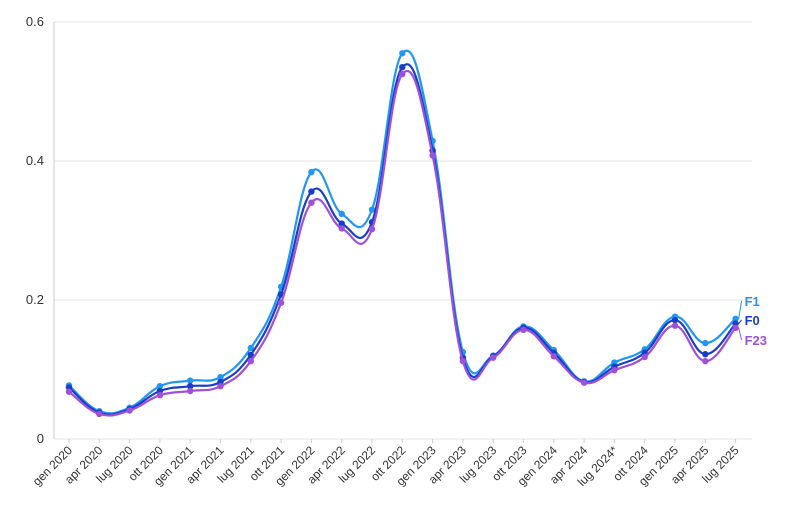 This screenshot has width=794, height=515. What do you see at coordinates (35, 230) in the screenshot?
I see `y-axis-ticks: 0 0.2 0.4 0.6` at bounding box center [35, 230].